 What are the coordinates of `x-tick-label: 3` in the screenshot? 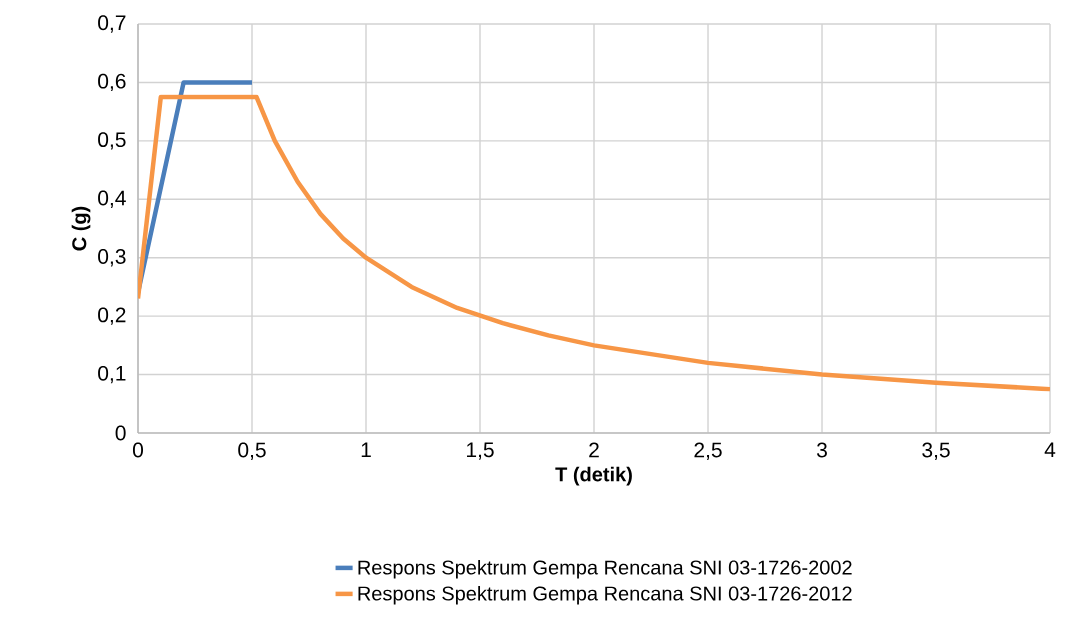 It's located at (821, 450).